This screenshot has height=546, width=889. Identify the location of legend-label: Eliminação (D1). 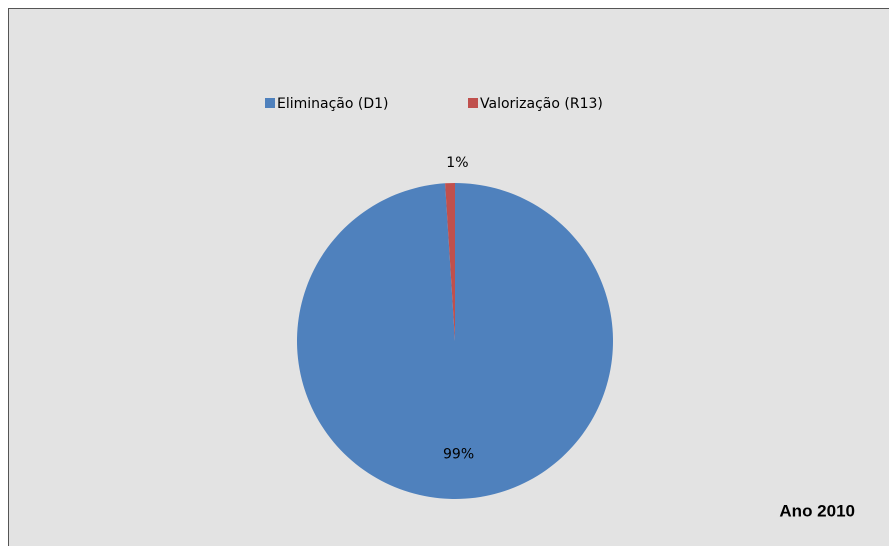
(333, 104).